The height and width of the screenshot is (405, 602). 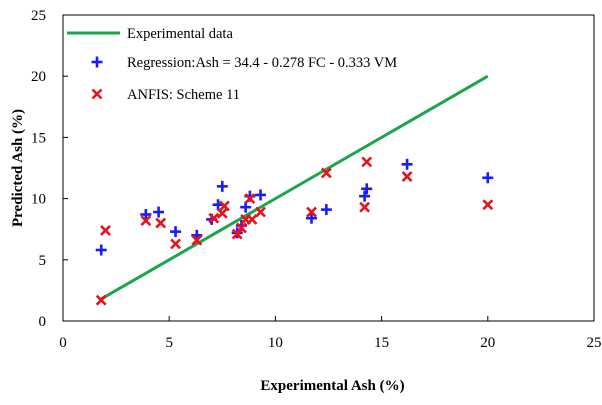 What do you see at coordinates (38, 77) in the screenshot?
I see `y-tick-label: 20` at bounding box center [38, 77].